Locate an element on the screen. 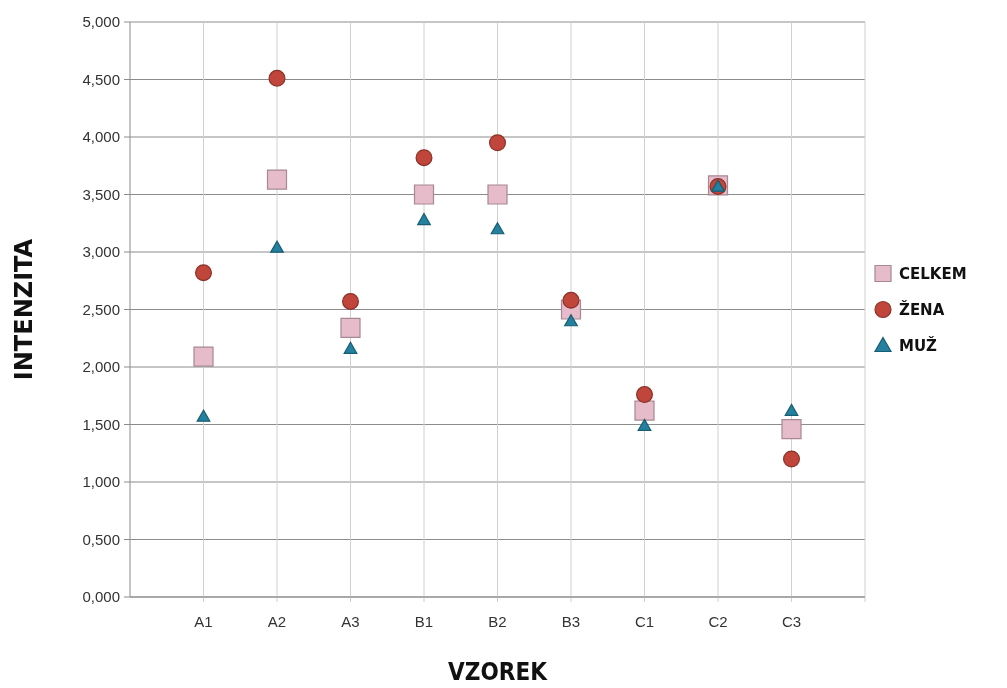  x-tick-label: A1 is located at coordinates (203, 621).